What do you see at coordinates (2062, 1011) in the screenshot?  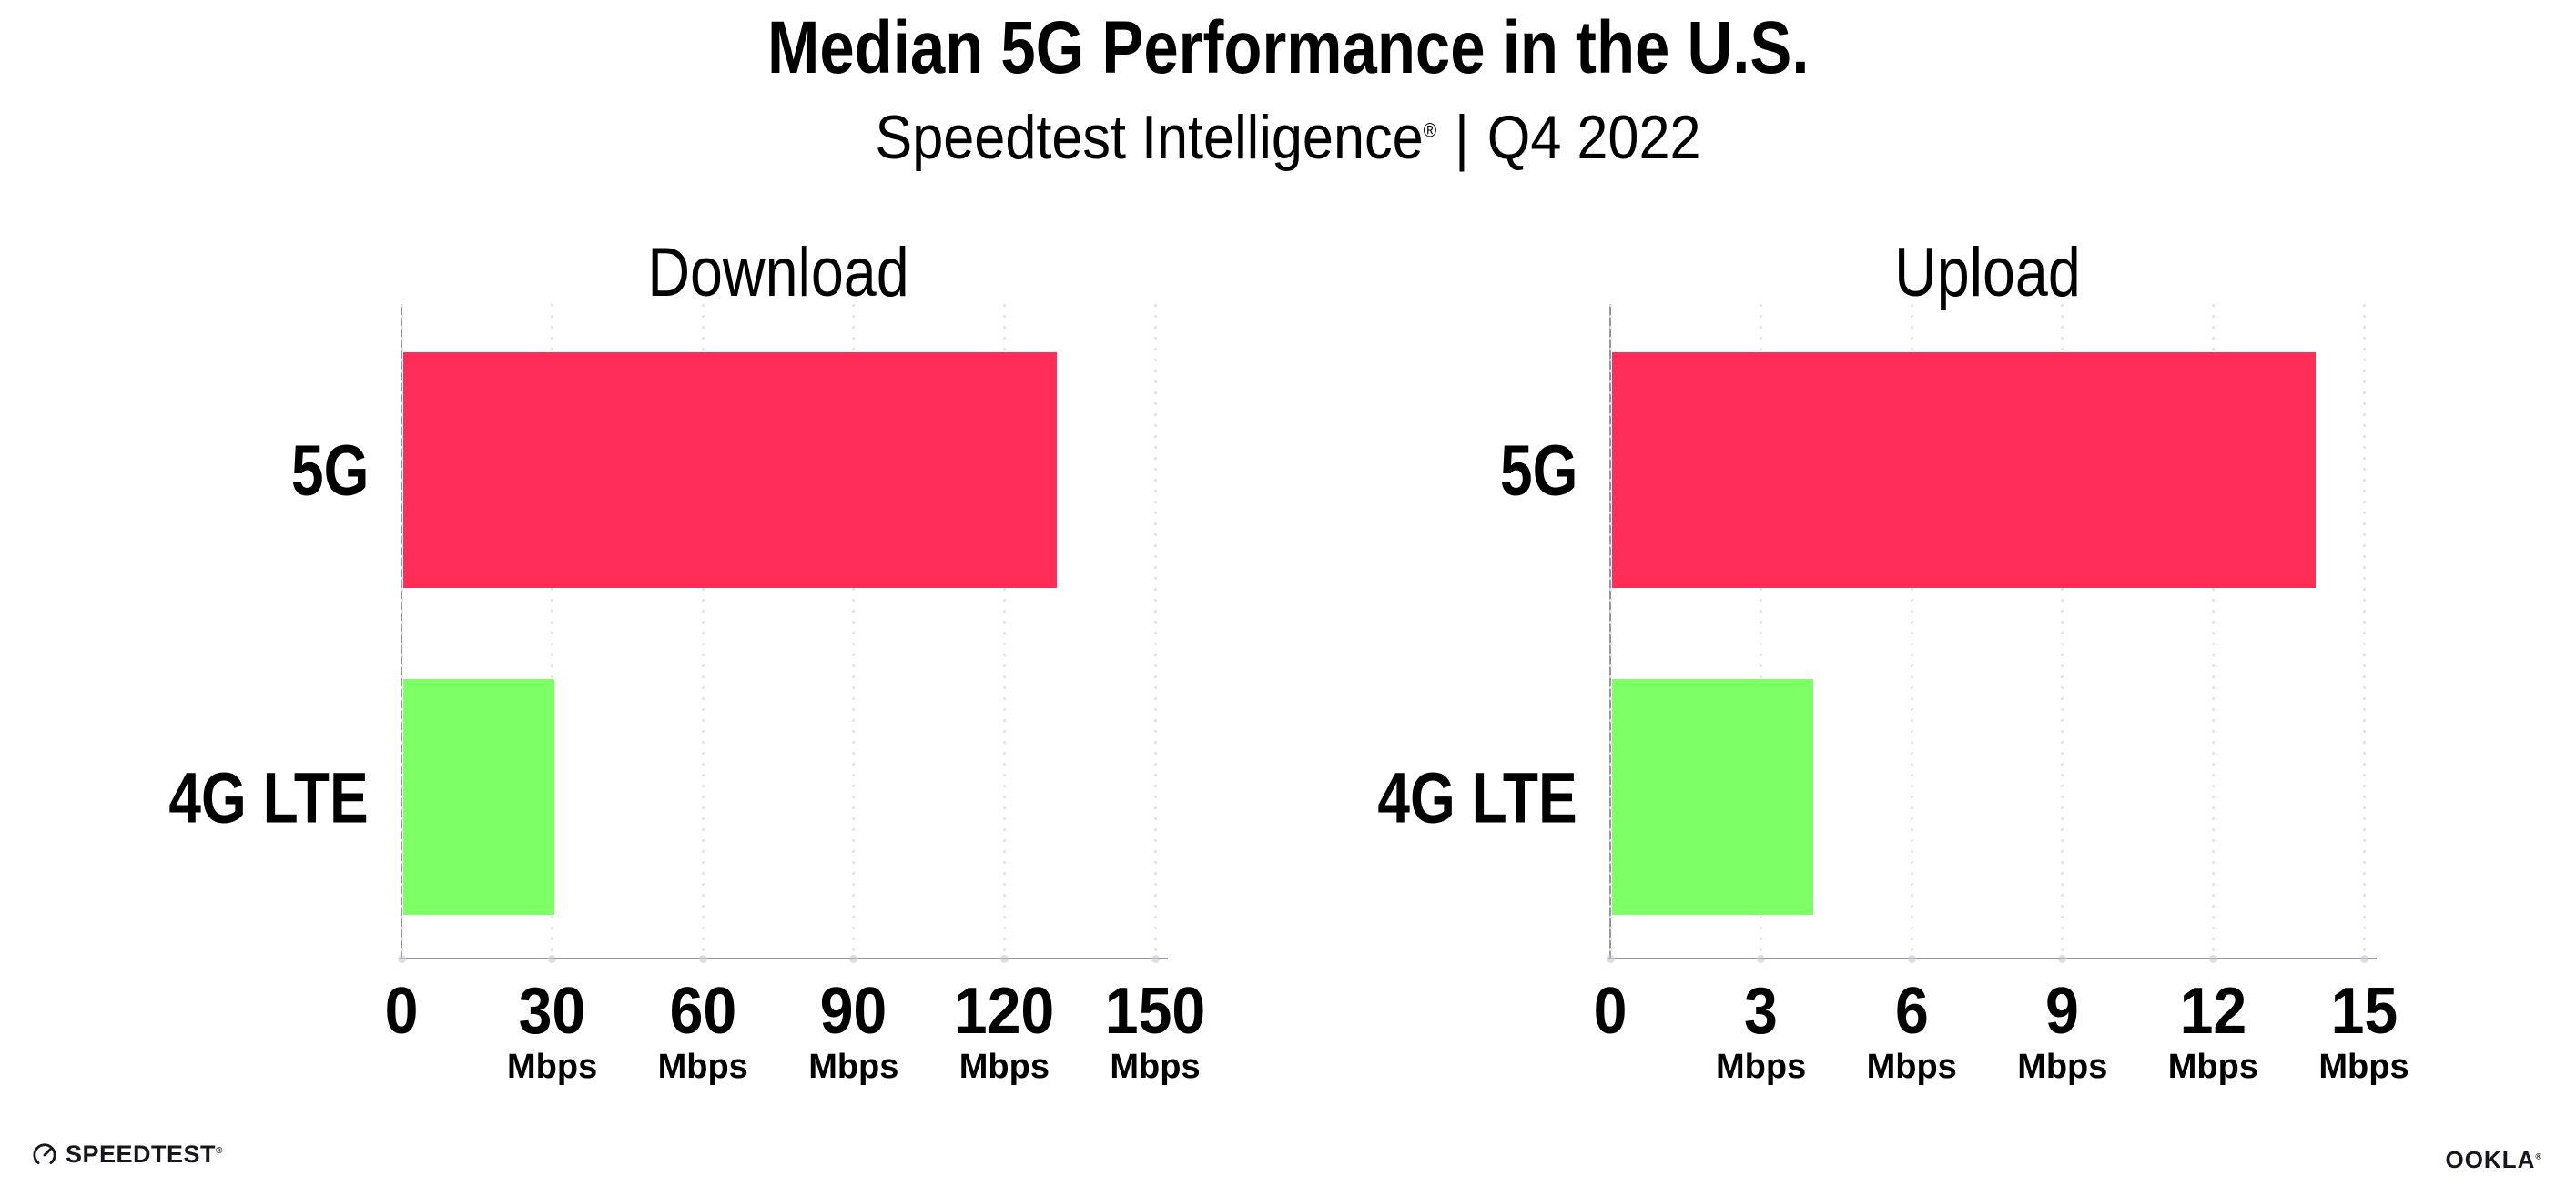 I see `tick-value: 9` at bounding box center [2062, 1011].